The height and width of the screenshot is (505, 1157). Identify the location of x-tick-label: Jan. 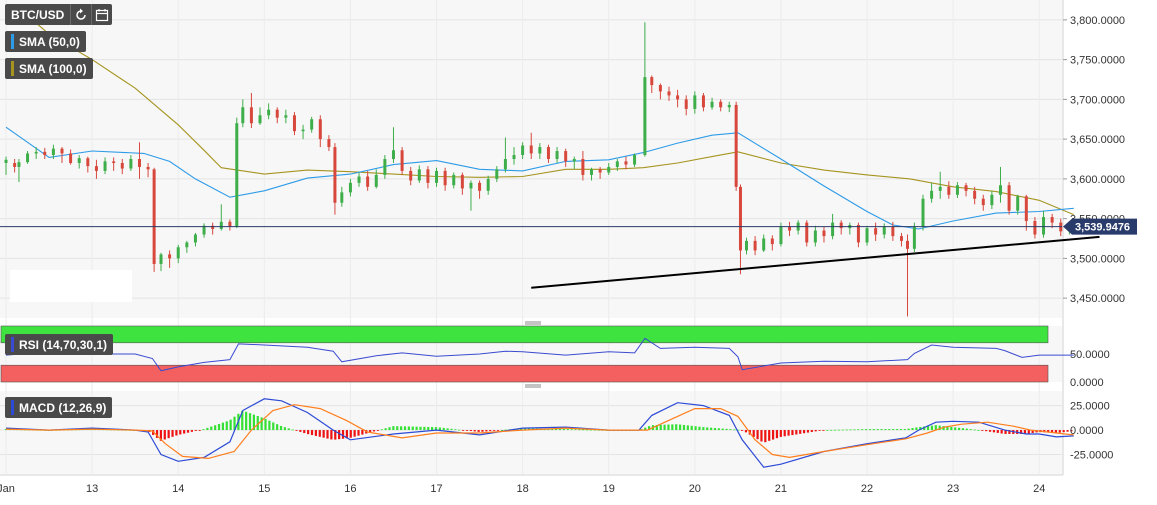
(7, 489).